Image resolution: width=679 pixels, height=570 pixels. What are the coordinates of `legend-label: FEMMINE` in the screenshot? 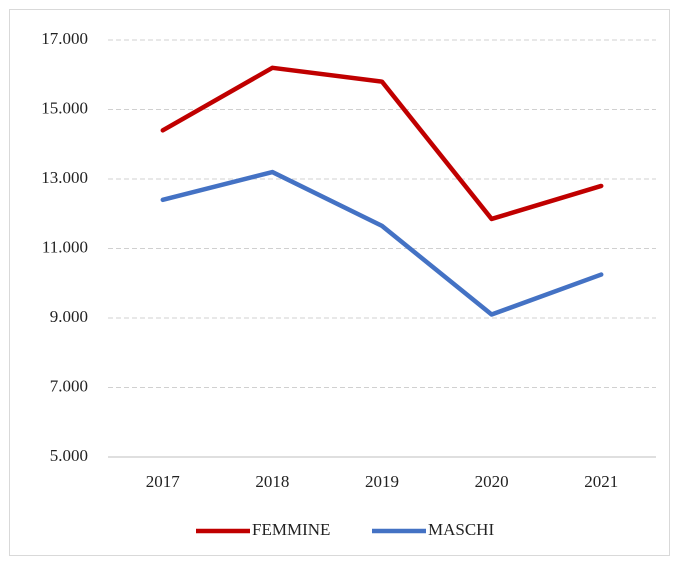 It's located at (291, 529).